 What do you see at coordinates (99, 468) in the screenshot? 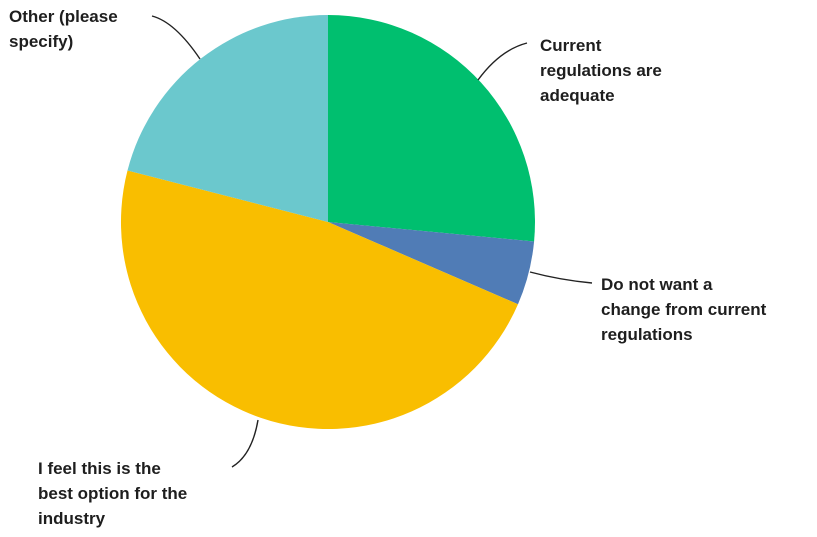
I see `label-line: I feel this is the` at bounding box center [99, 468].